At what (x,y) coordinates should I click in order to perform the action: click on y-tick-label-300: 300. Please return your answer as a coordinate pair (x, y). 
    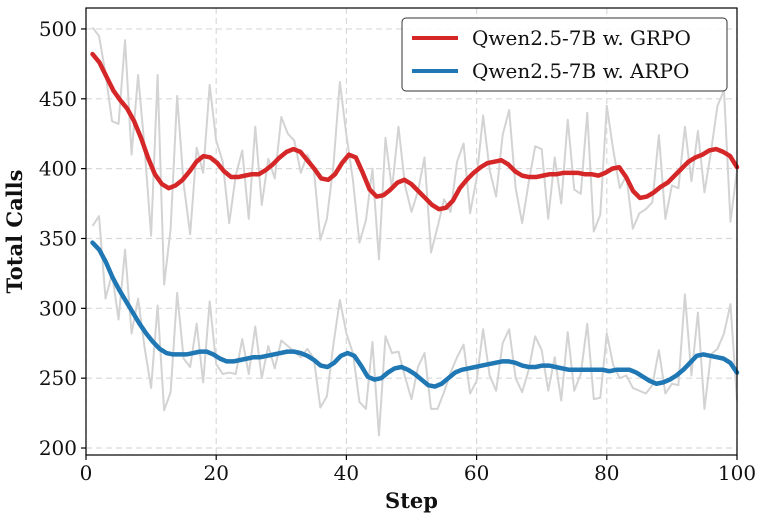
    Looking at the image, I should click on (58, 308).